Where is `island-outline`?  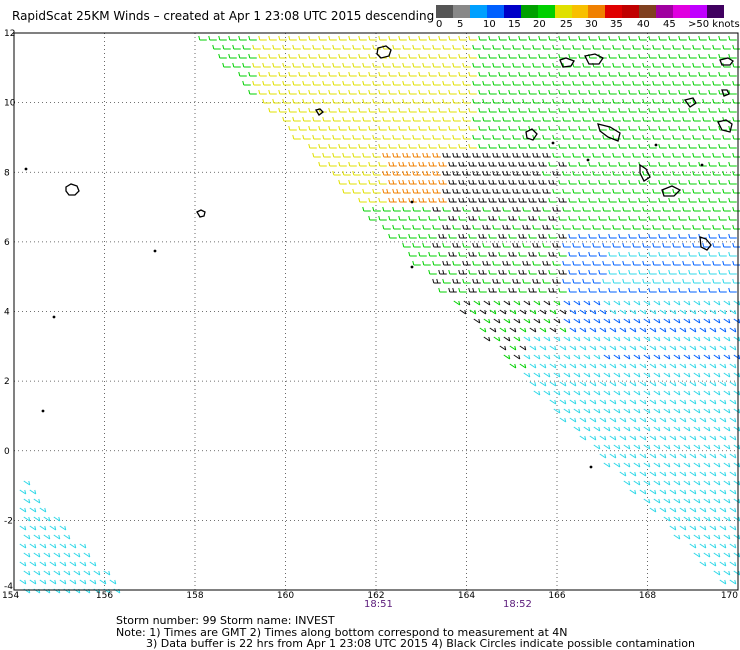 island-outline is located at coordinates (645, 172).